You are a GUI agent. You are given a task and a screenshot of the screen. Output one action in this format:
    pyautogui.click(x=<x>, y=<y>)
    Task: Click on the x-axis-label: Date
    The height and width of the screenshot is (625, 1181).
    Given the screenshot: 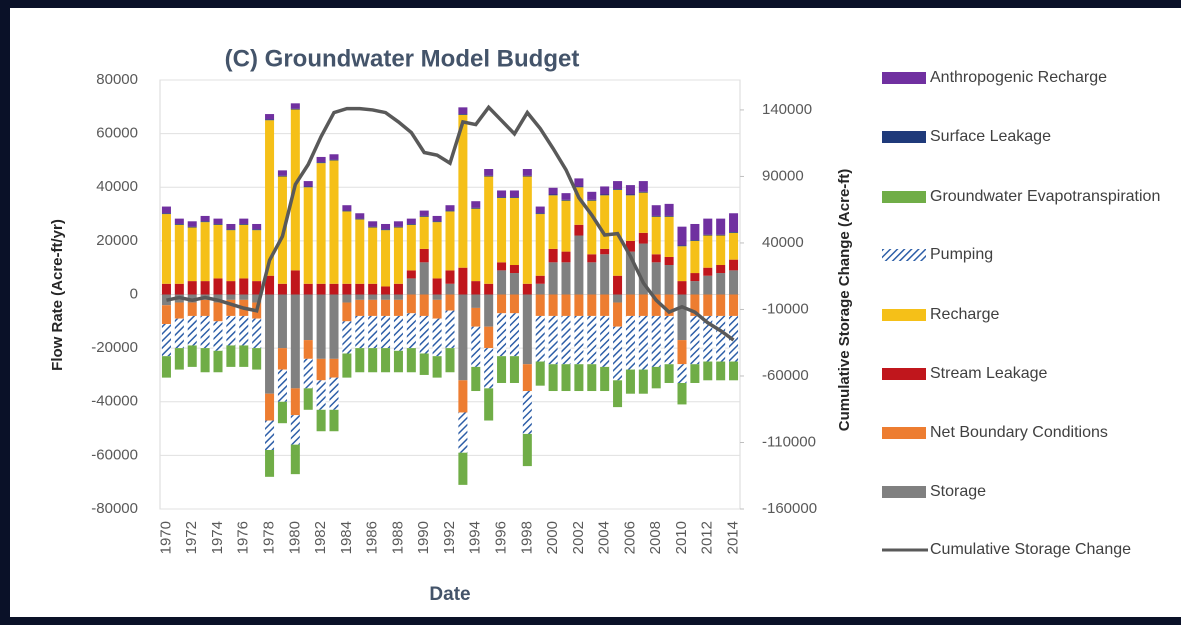 What is the action you would take?
    pyautogui.click(x=449, y=594)
    